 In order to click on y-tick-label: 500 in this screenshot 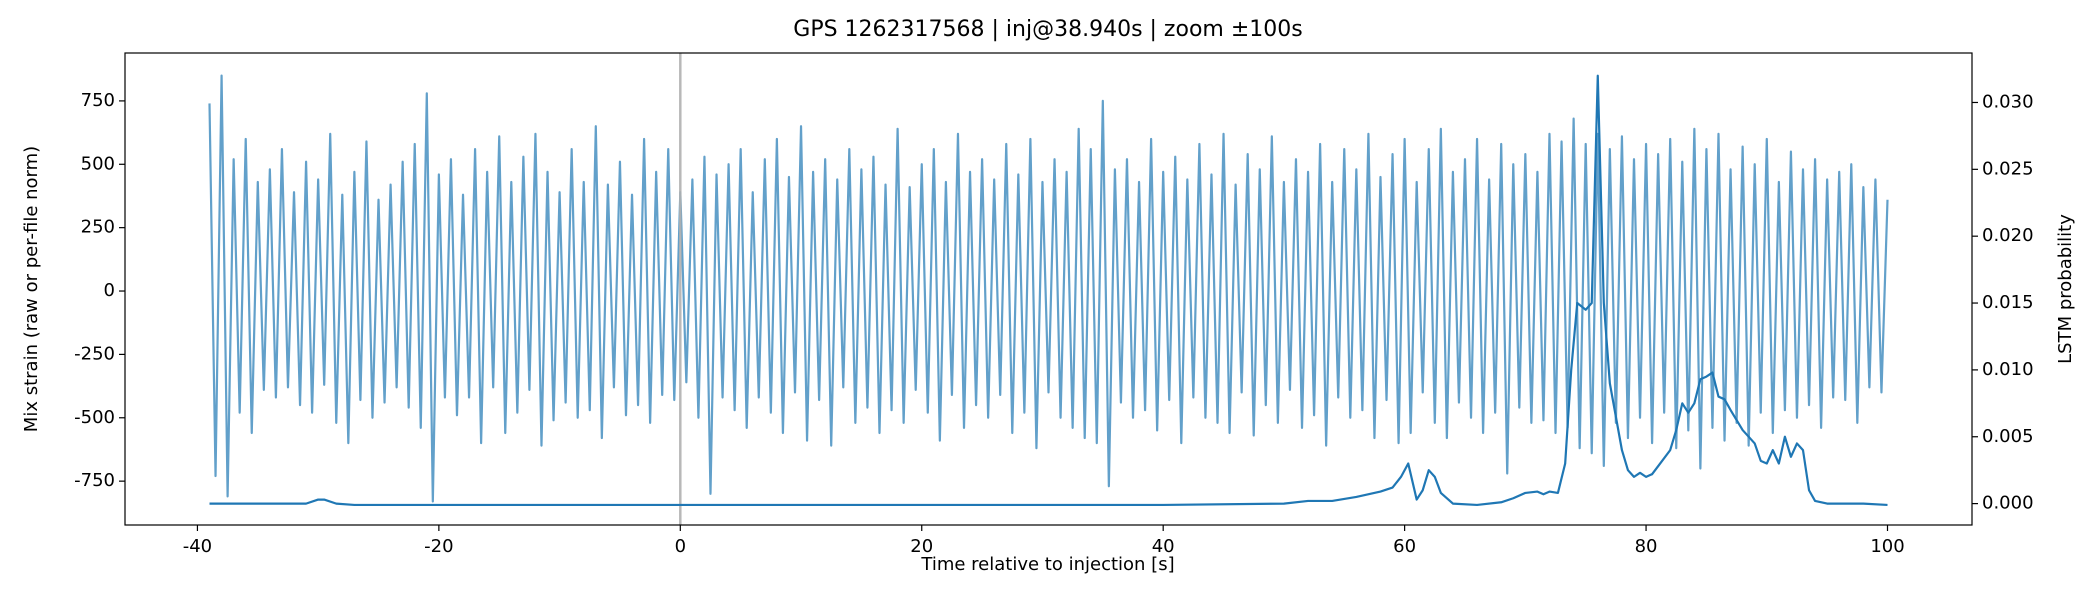, I will do `click(98, 163)`.